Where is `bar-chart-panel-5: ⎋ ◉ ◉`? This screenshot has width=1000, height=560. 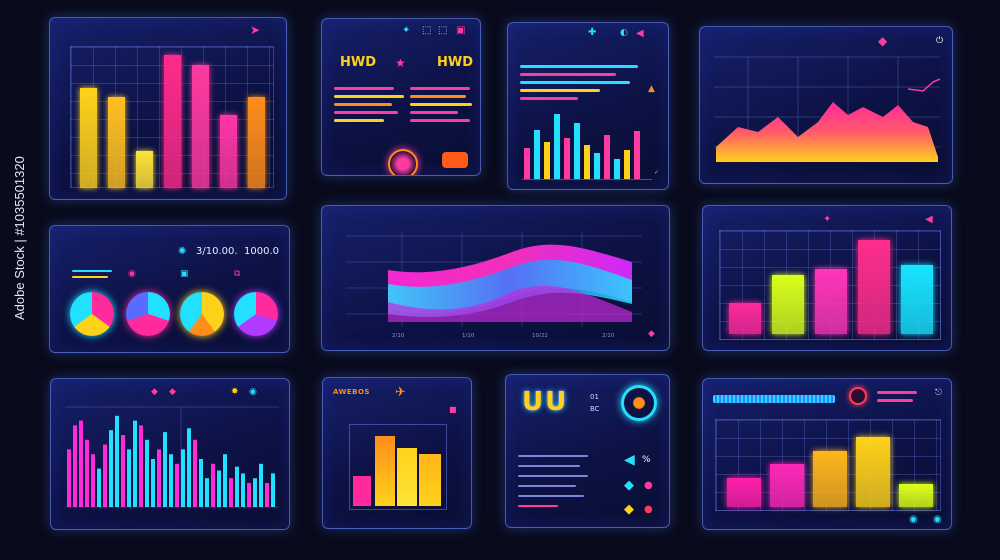 bar-chart-panel-5: ⎋ ◉ ◉ is located at coordinates (827, 454).